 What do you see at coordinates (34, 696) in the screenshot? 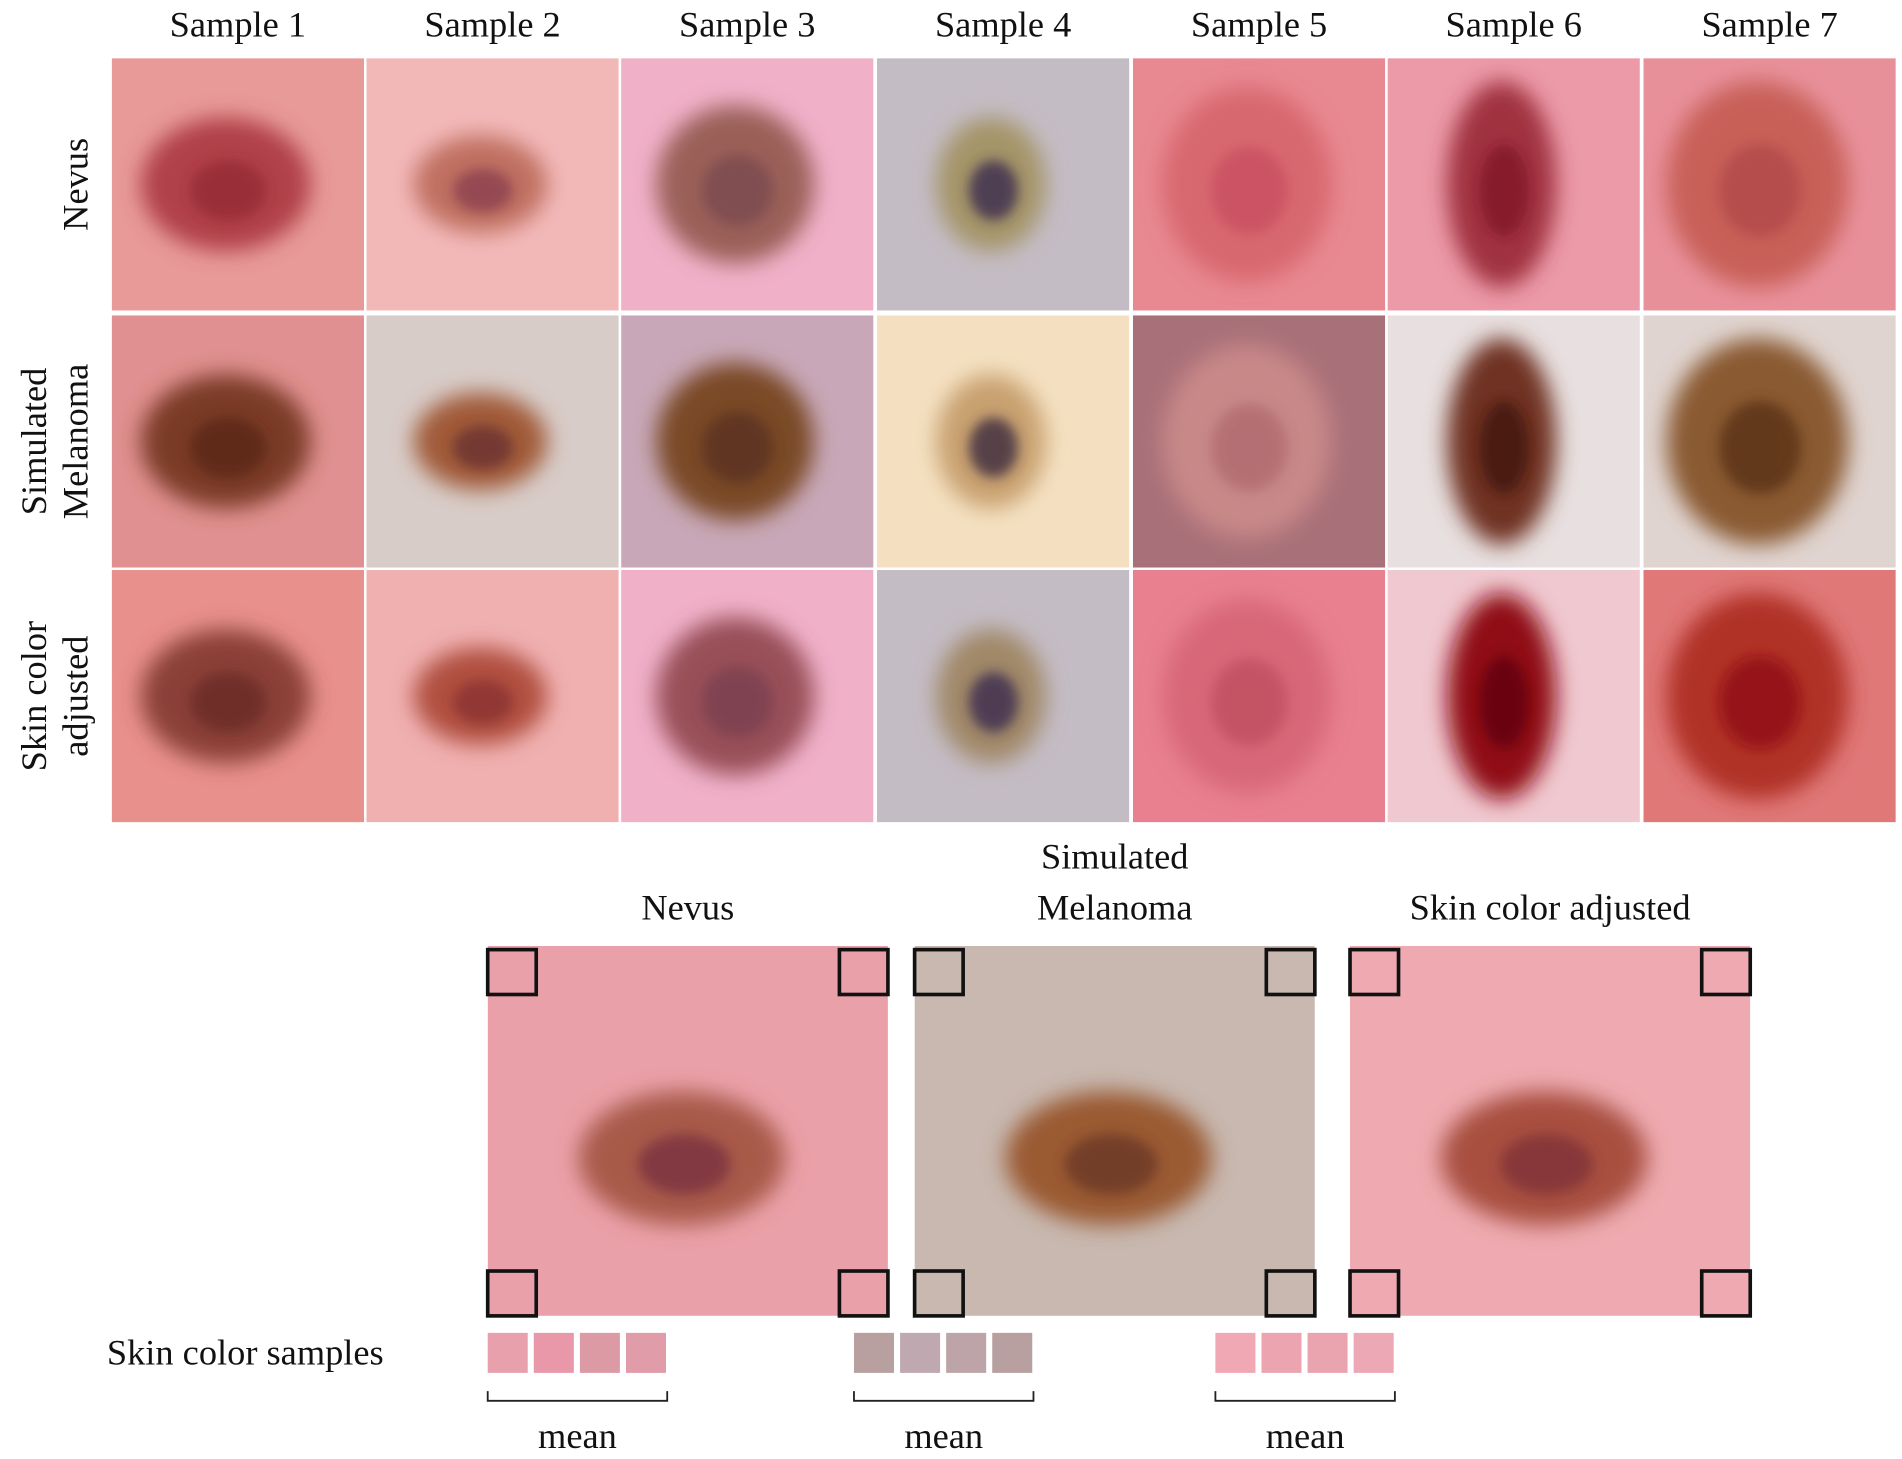
I see `row-label: Skin color` at bounding box center [34, 696].